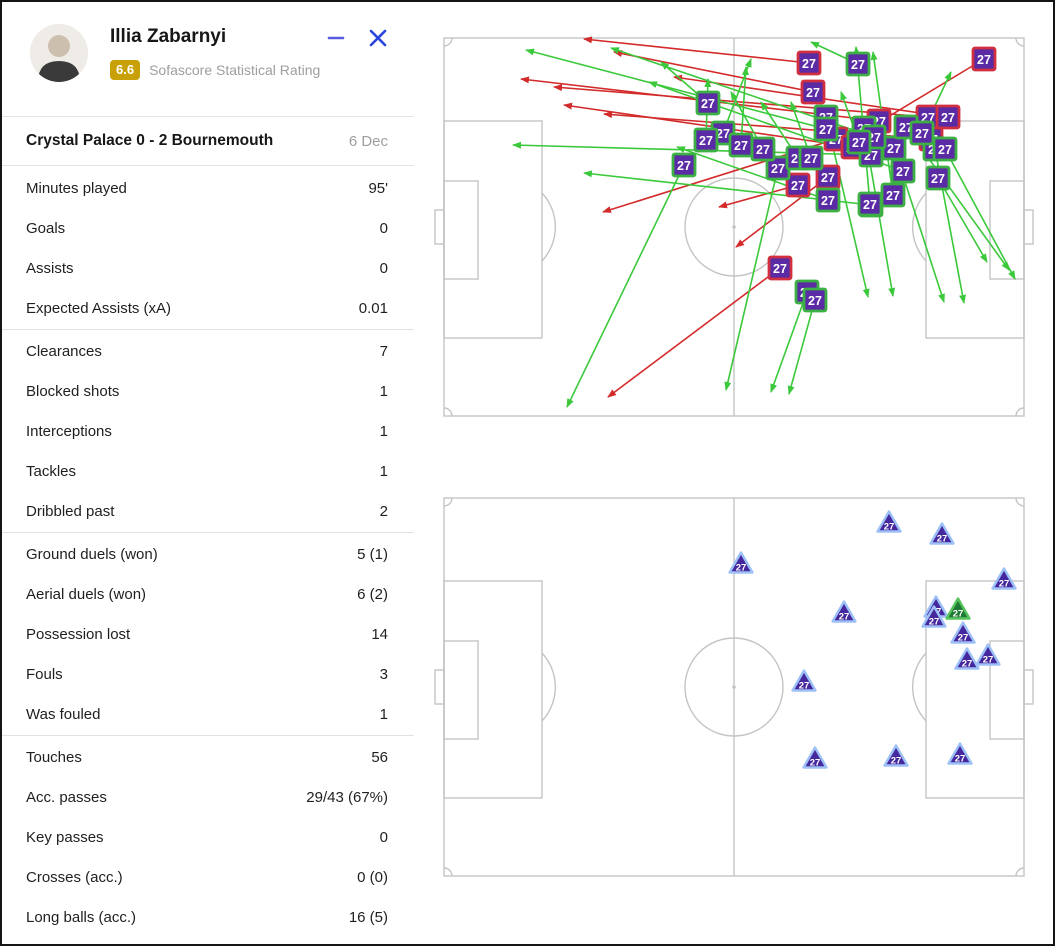 This screenshot has width=1055, height=946. What do you see at coordinates (63, 714) in the screenshot?
I see `stat-label: Was fouled` at bounding box center [63, 714].